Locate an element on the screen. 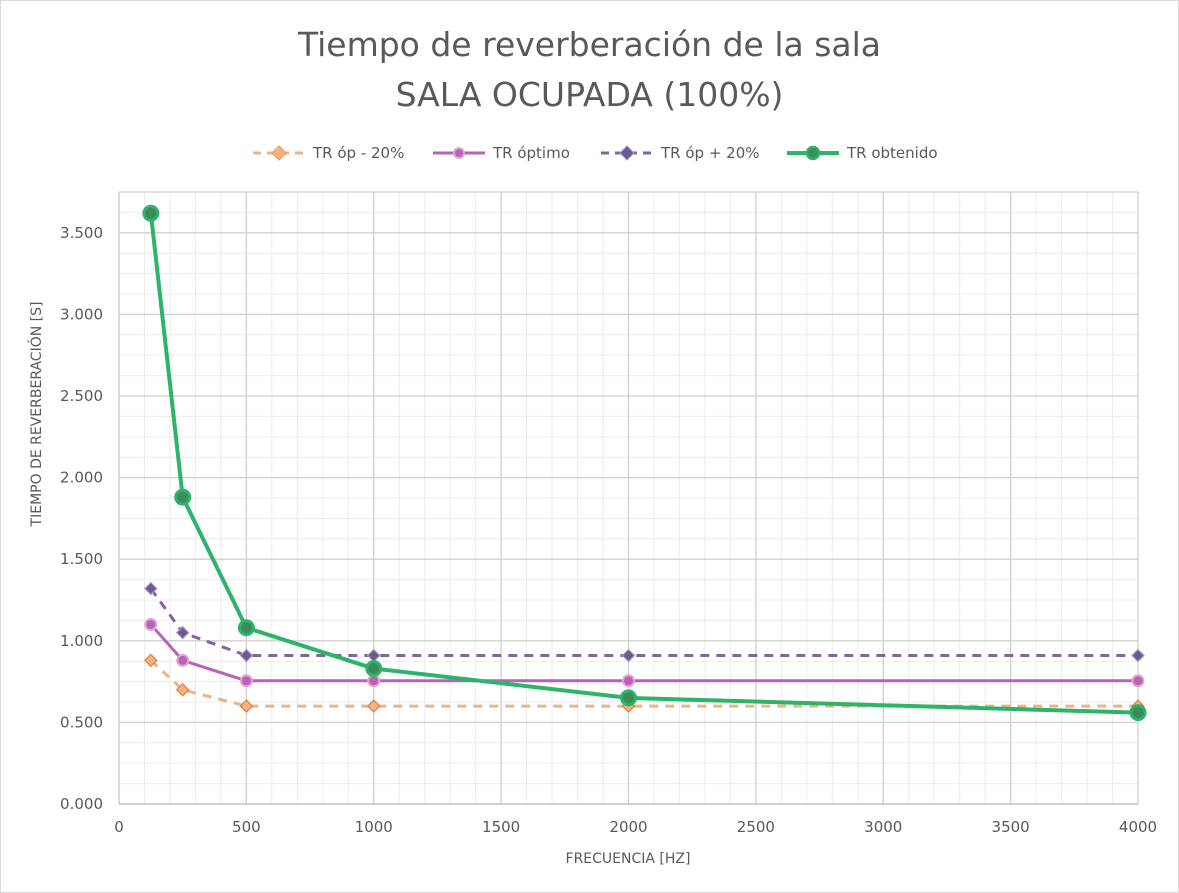 This screenshot has width=1179, height=893. y-tick-label: 2.500 is located at coordinates (81, 396).